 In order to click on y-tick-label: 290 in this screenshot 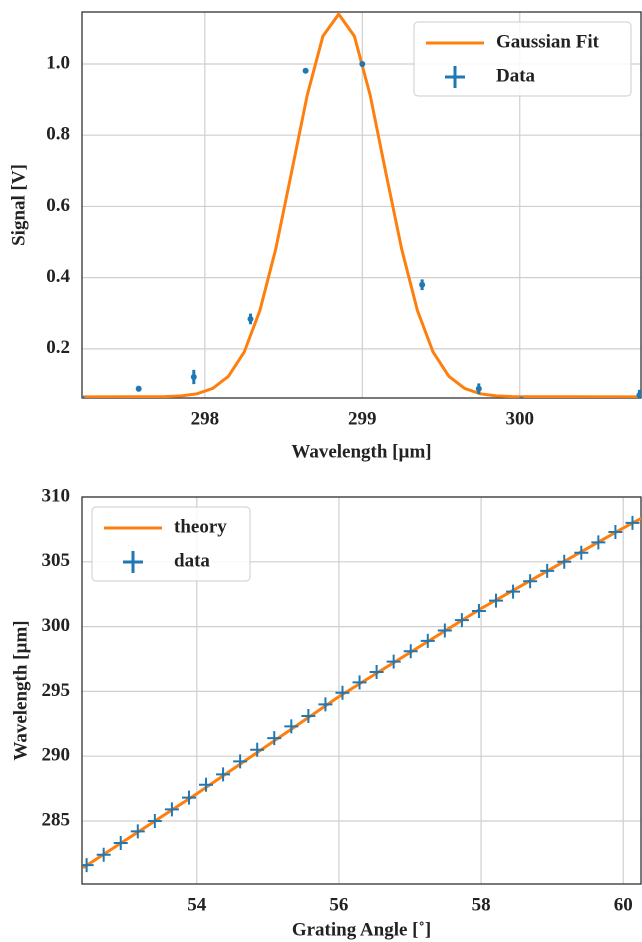, I will do `click(56, 755)`.